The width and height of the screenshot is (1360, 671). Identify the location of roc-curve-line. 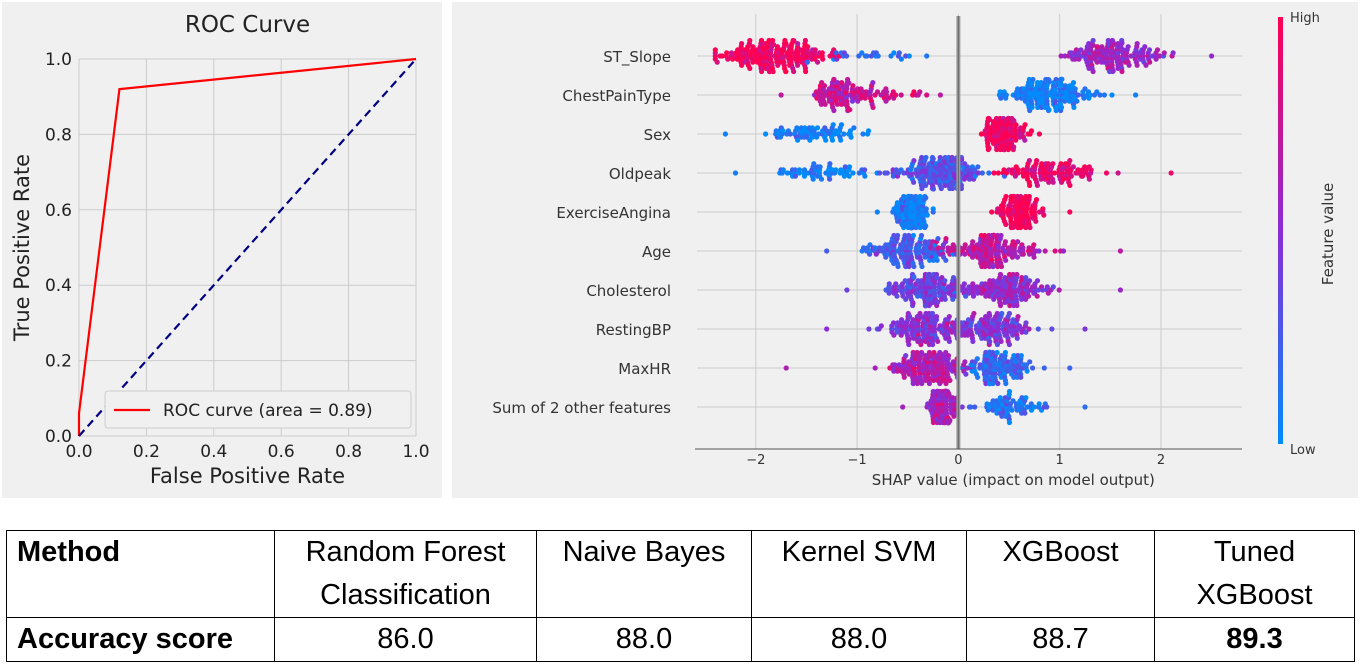
(247, 246).